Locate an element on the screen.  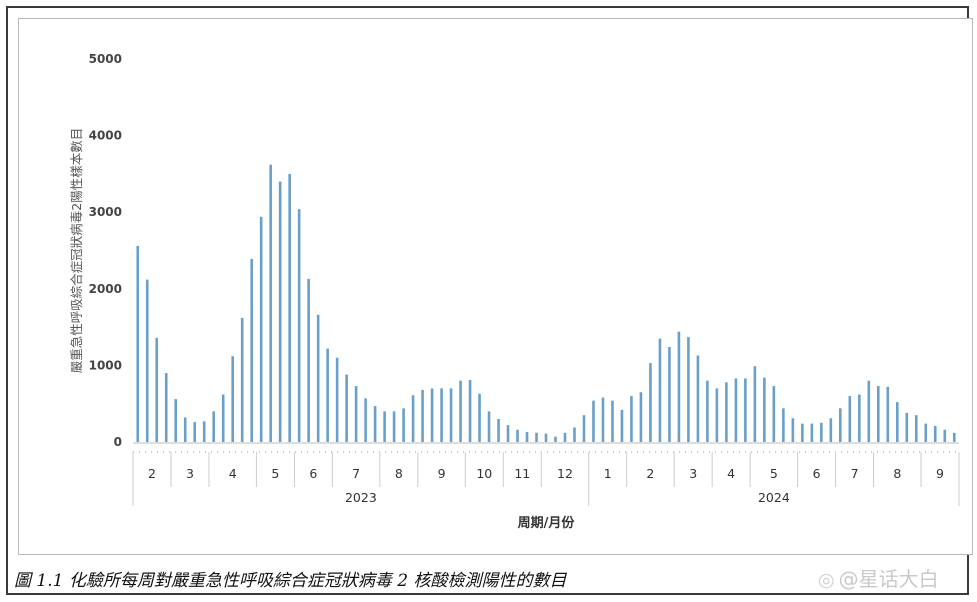
watermark-text: @星话大白 is located at coordinates (888, 579).